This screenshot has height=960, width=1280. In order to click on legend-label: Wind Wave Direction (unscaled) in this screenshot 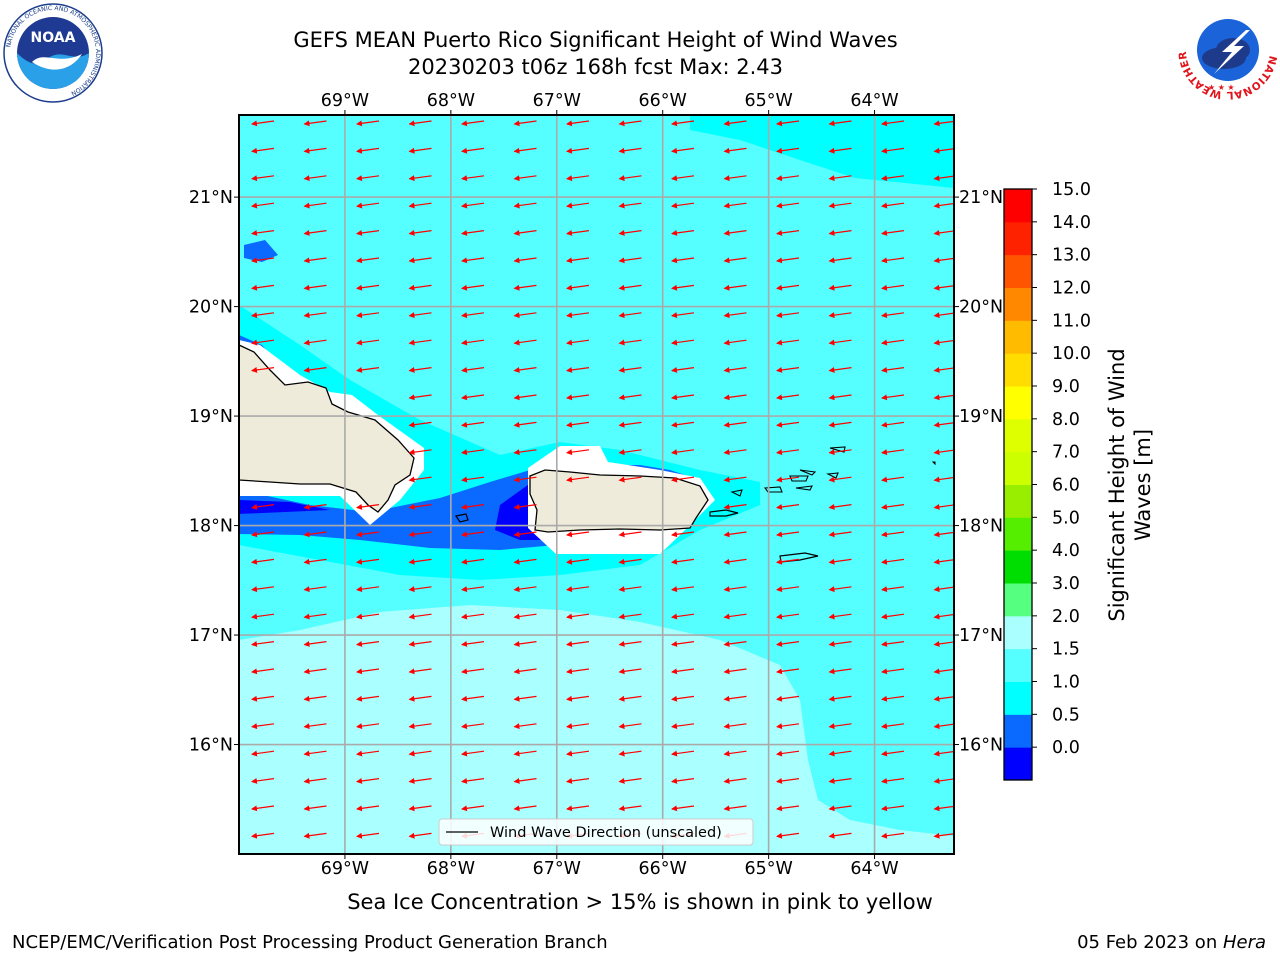, I will do `click(606, 833)`.